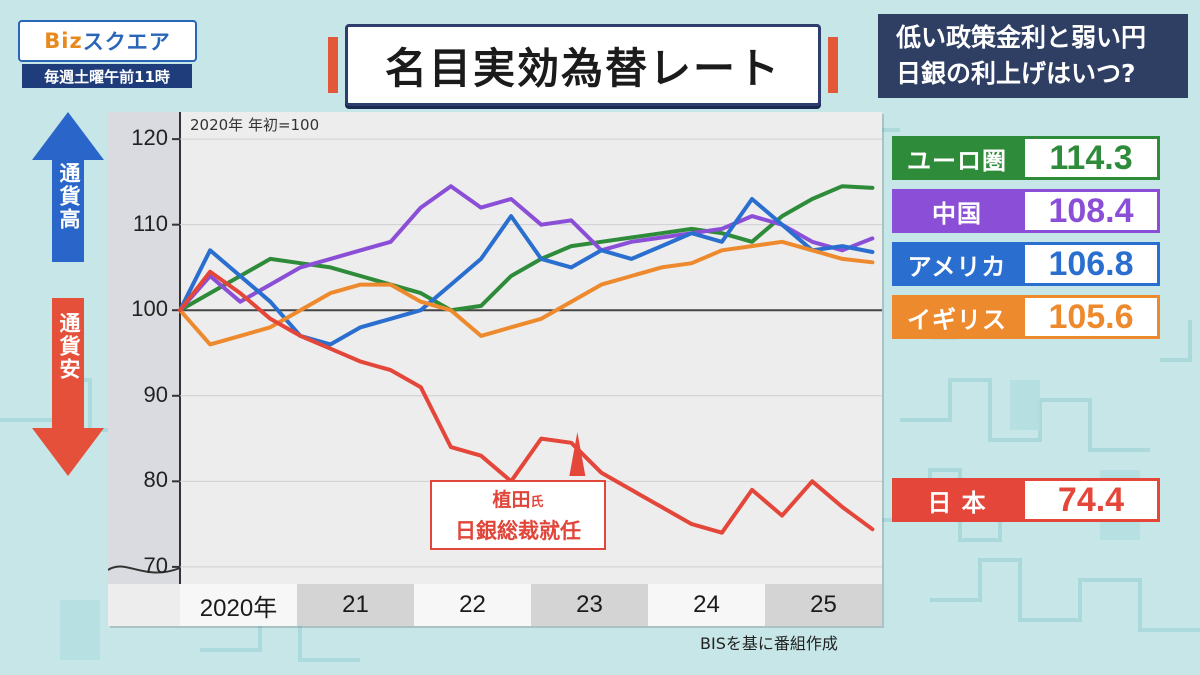 Image resolution: width=1200 pixels, height=675 pixels. I want to click on annotation-event: 日銀総裁就任, so click(518, 530).